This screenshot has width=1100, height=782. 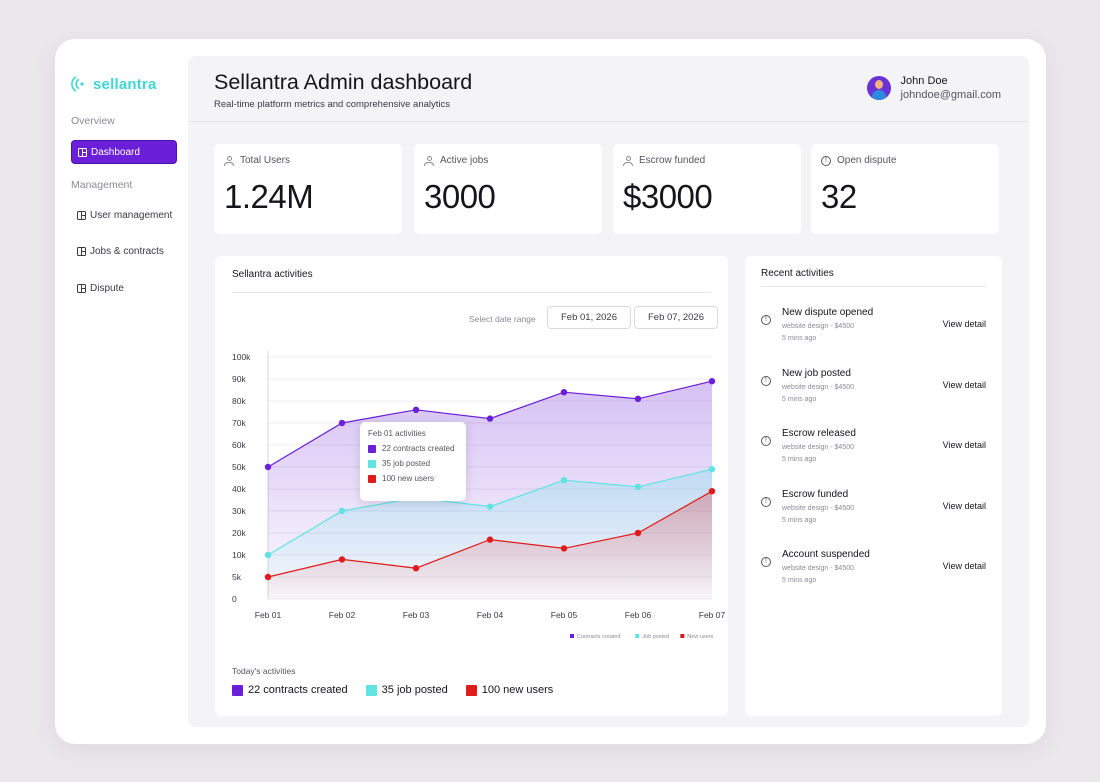 I want to click on date-range-label: Select date range, so click(x=502, y=319).